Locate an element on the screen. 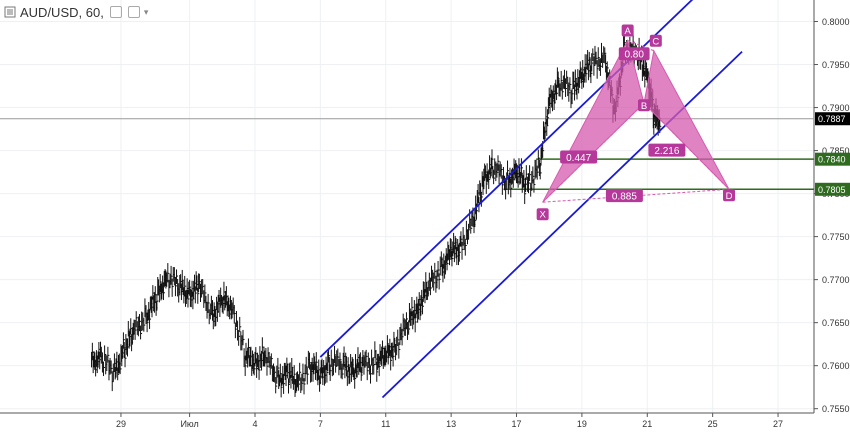 The height and width of the screenshot is (438, 850). point-label: C is located at coordinates (655, 41).